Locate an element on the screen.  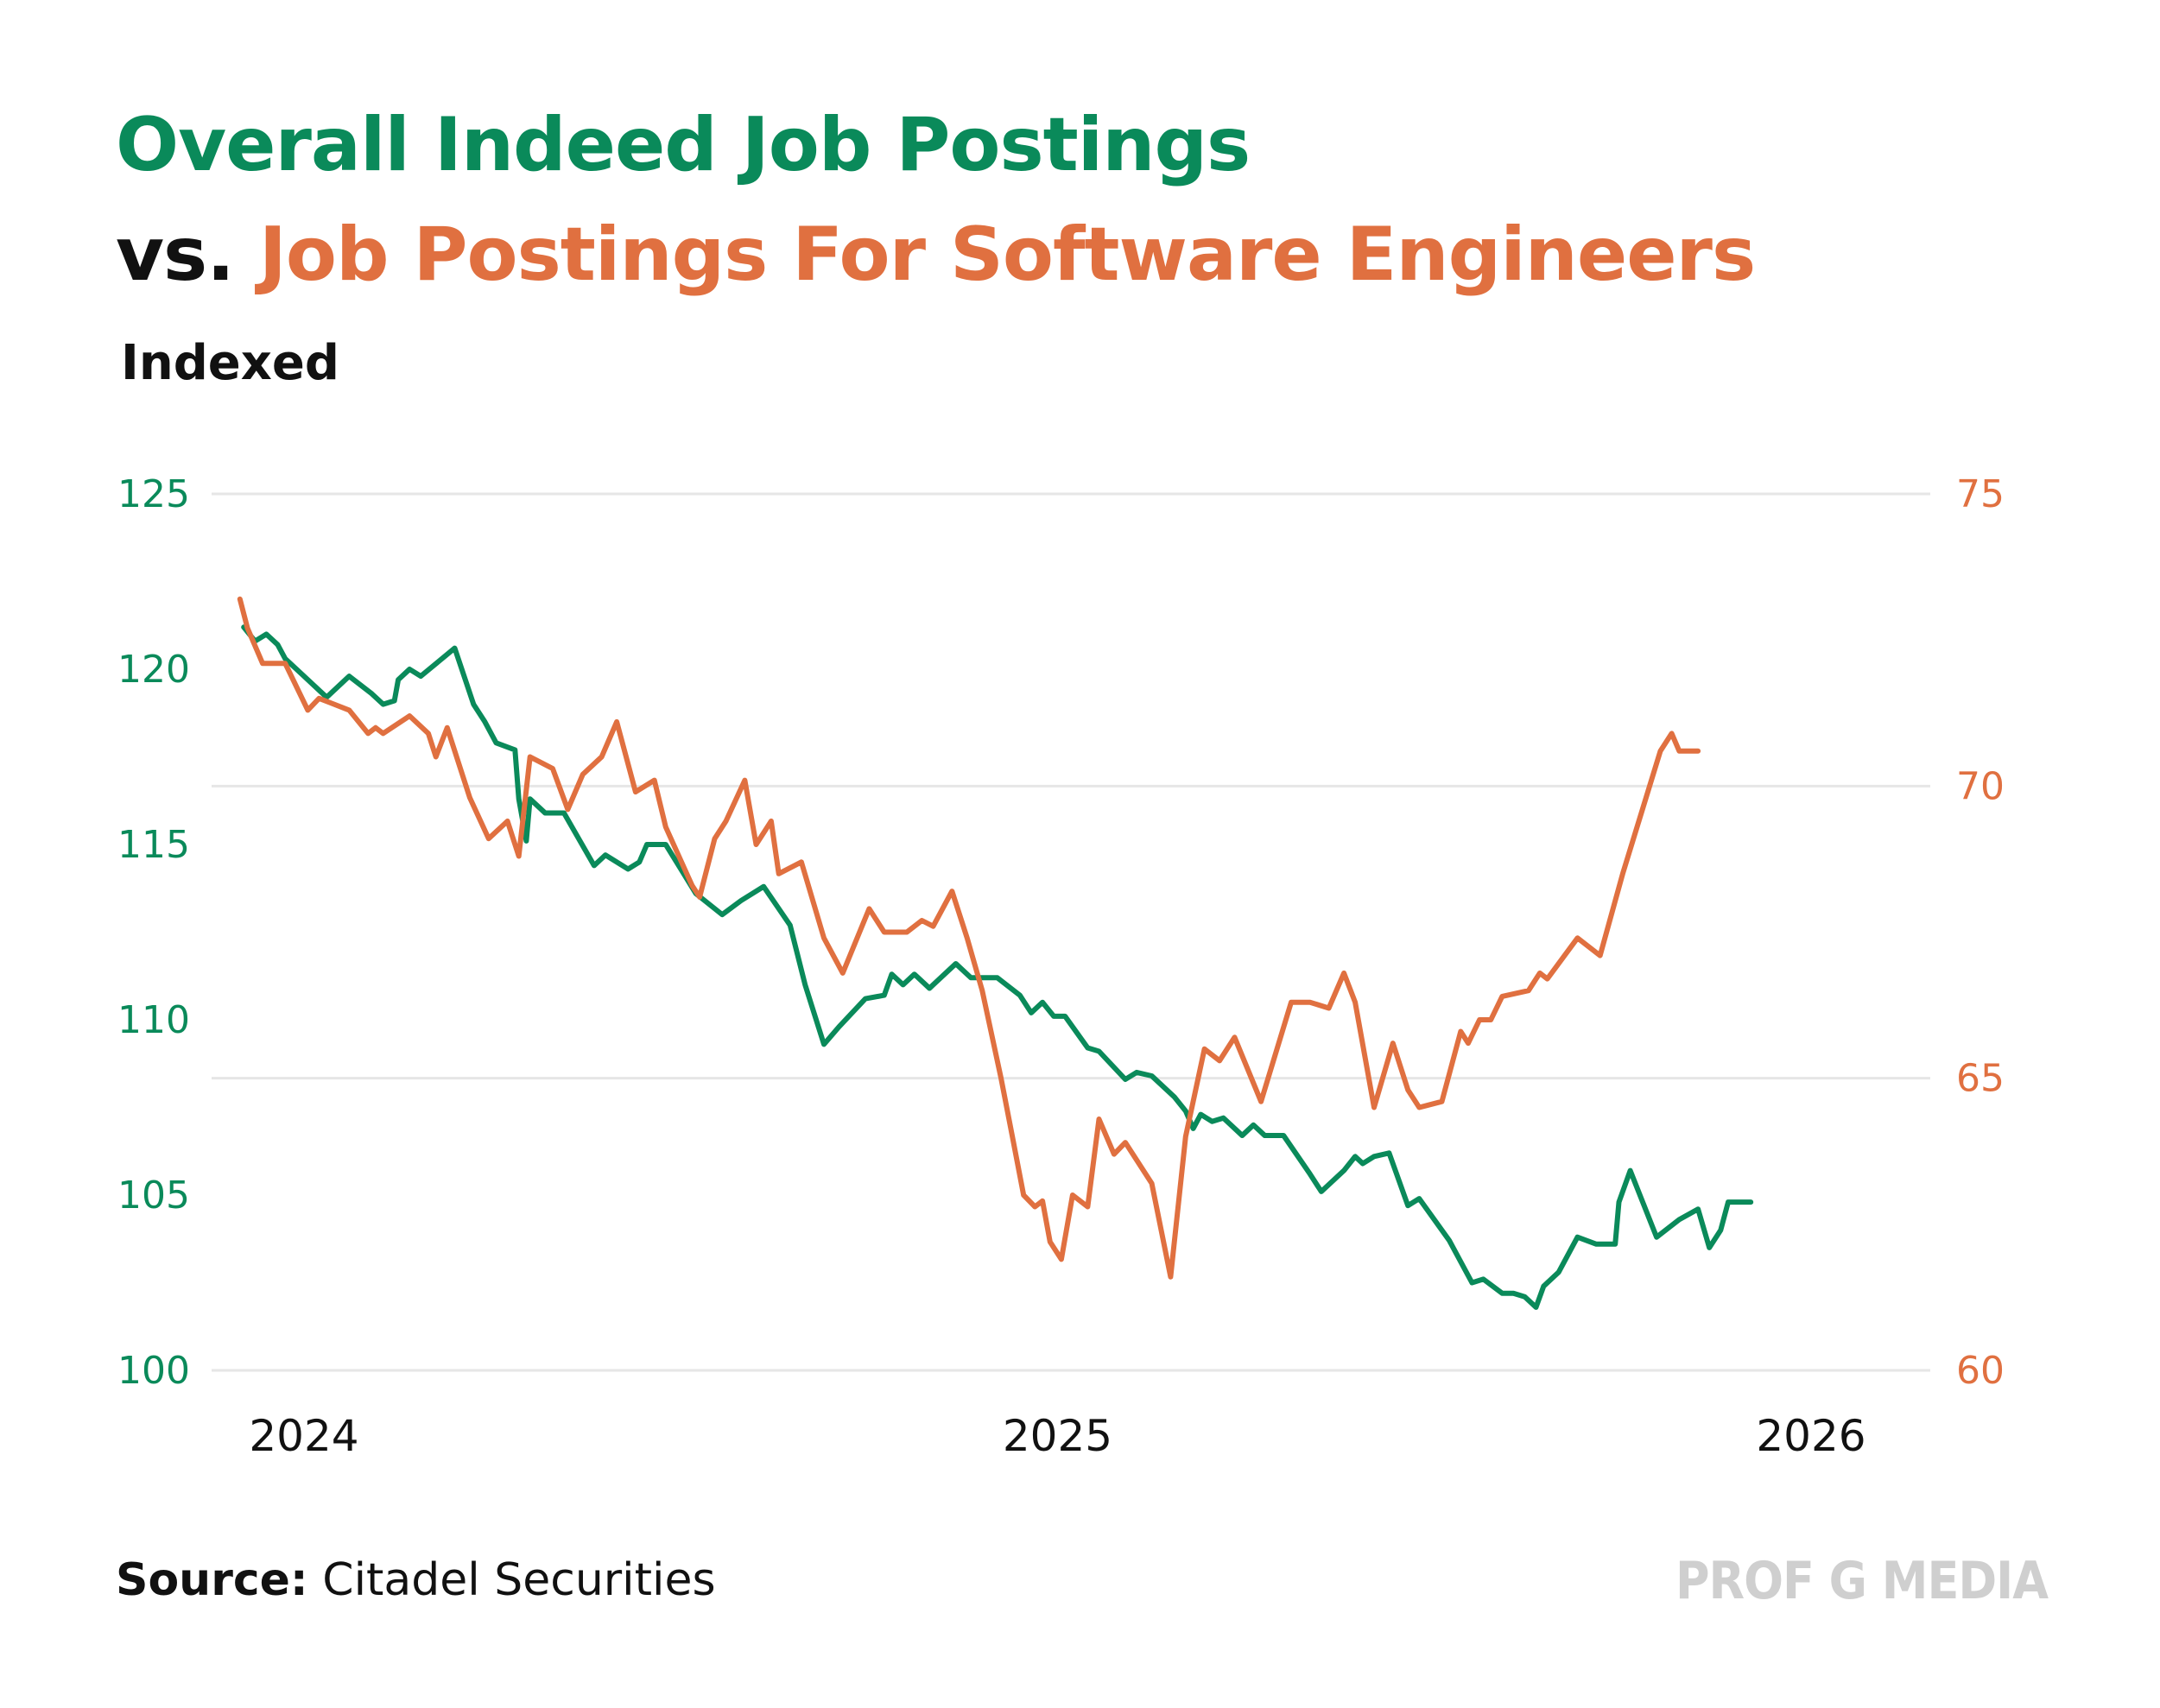
chart-title-line1: Overall Indeed Job Postings is located at coordinates (683, 145).